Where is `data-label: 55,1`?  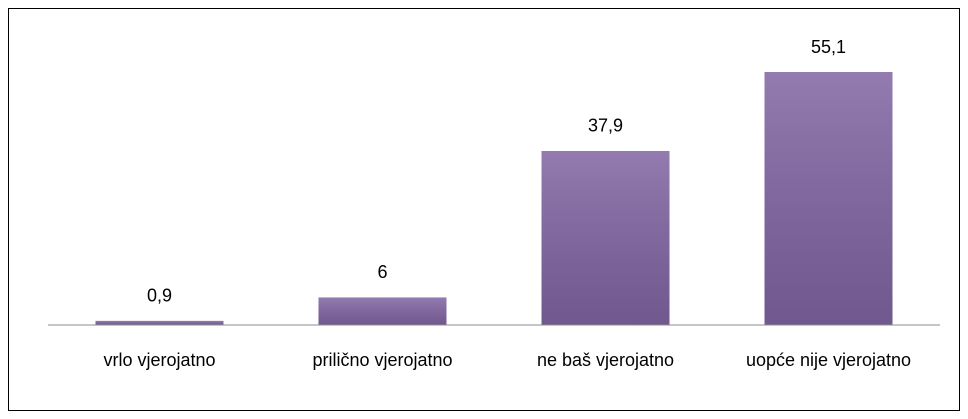 data-label: 55,1 is located at coordinates (828, 47).